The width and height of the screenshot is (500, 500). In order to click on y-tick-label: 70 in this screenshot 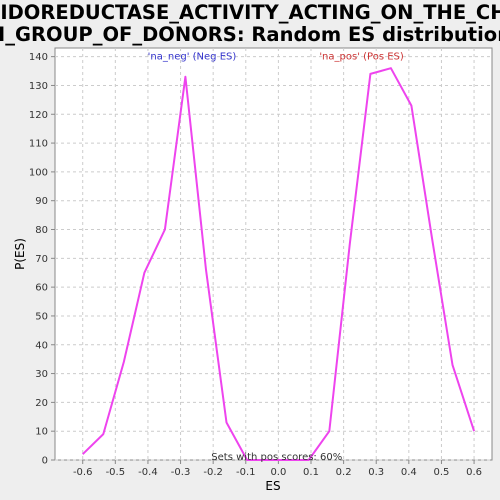, I will do `click(41, 259)`.